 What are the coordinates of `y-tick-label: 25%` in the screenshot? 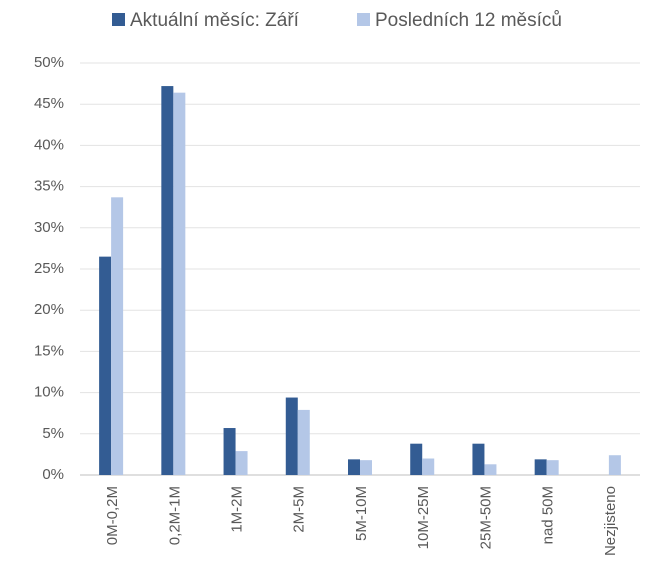 It's located at (49, 268).